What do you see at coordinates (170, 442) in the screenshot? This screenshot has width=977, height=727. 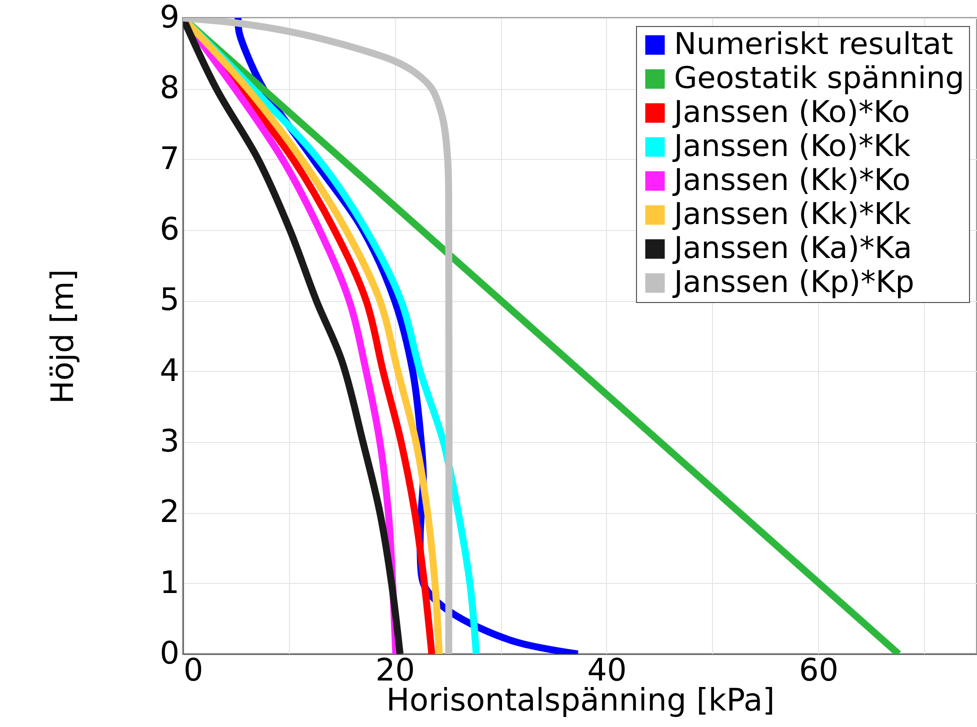 I see `y-tick-label: 3` at bounding box center [170, 442].